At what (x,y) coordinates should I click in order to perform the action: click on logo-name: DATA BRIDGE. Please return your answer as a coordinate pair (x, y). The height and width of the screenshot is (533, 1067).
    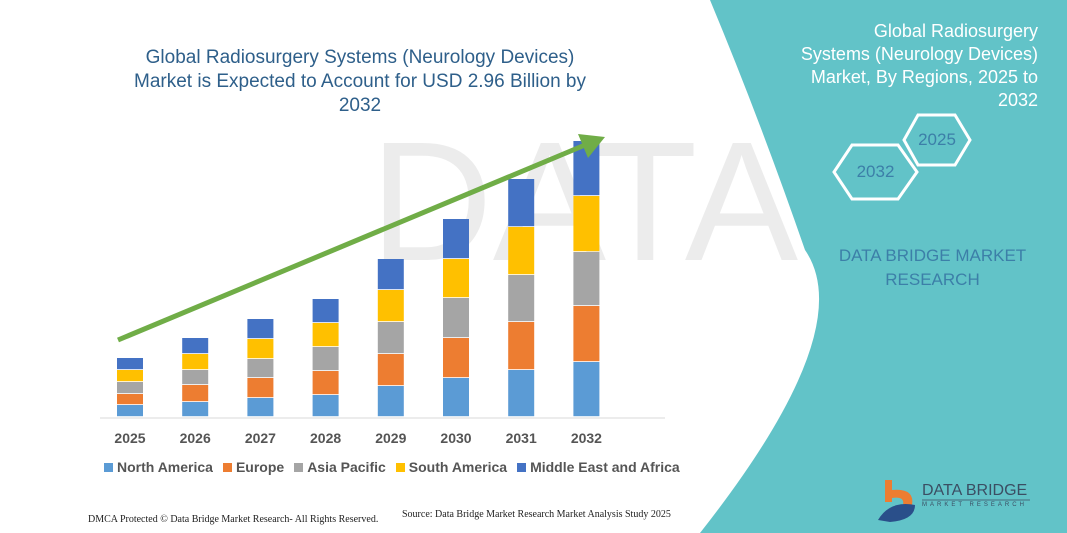
    Looking at the image, I should click on (975, 490).